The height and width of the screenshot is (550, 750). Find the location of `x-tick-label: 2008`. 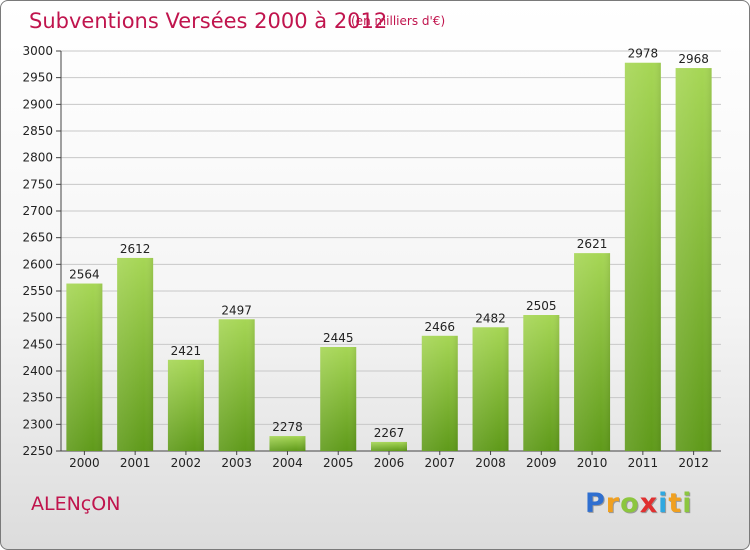

x-tick-label: 2008 is located at coordinates (490, 463).